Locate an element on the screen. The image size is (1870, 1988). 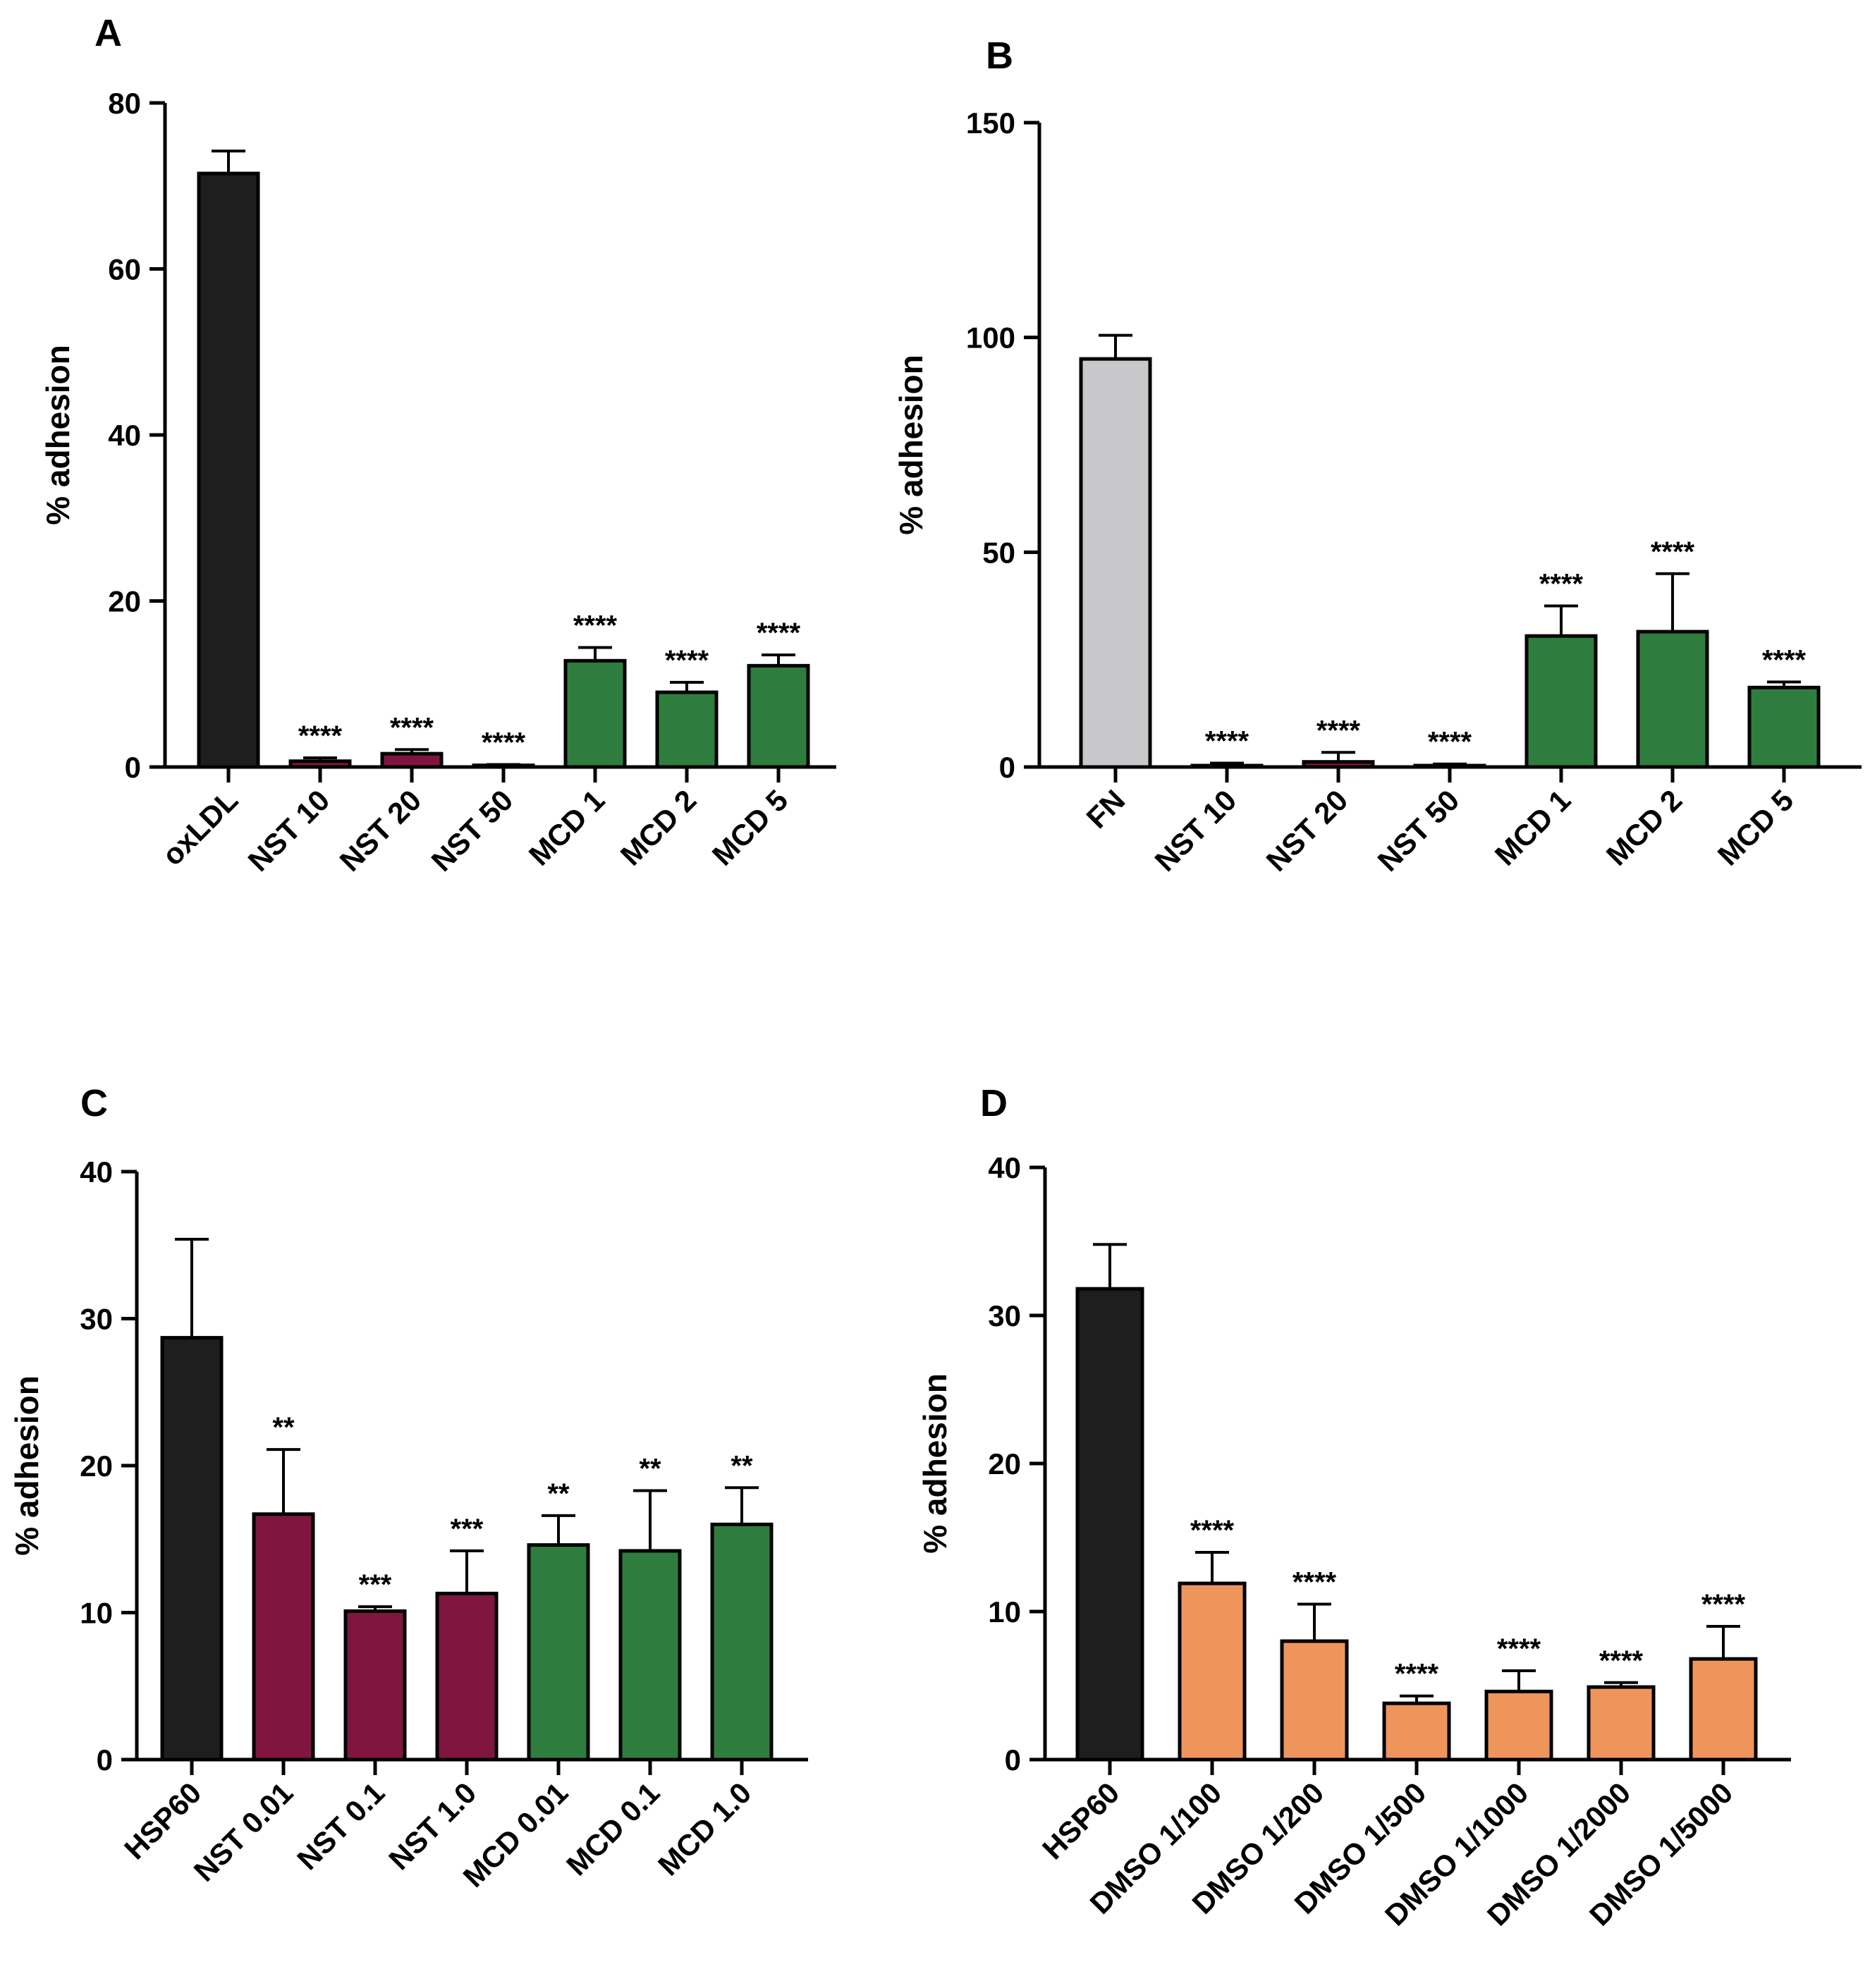
panel-b-x-tick-label: MCD 5 is located at coordinates (1755, 827).